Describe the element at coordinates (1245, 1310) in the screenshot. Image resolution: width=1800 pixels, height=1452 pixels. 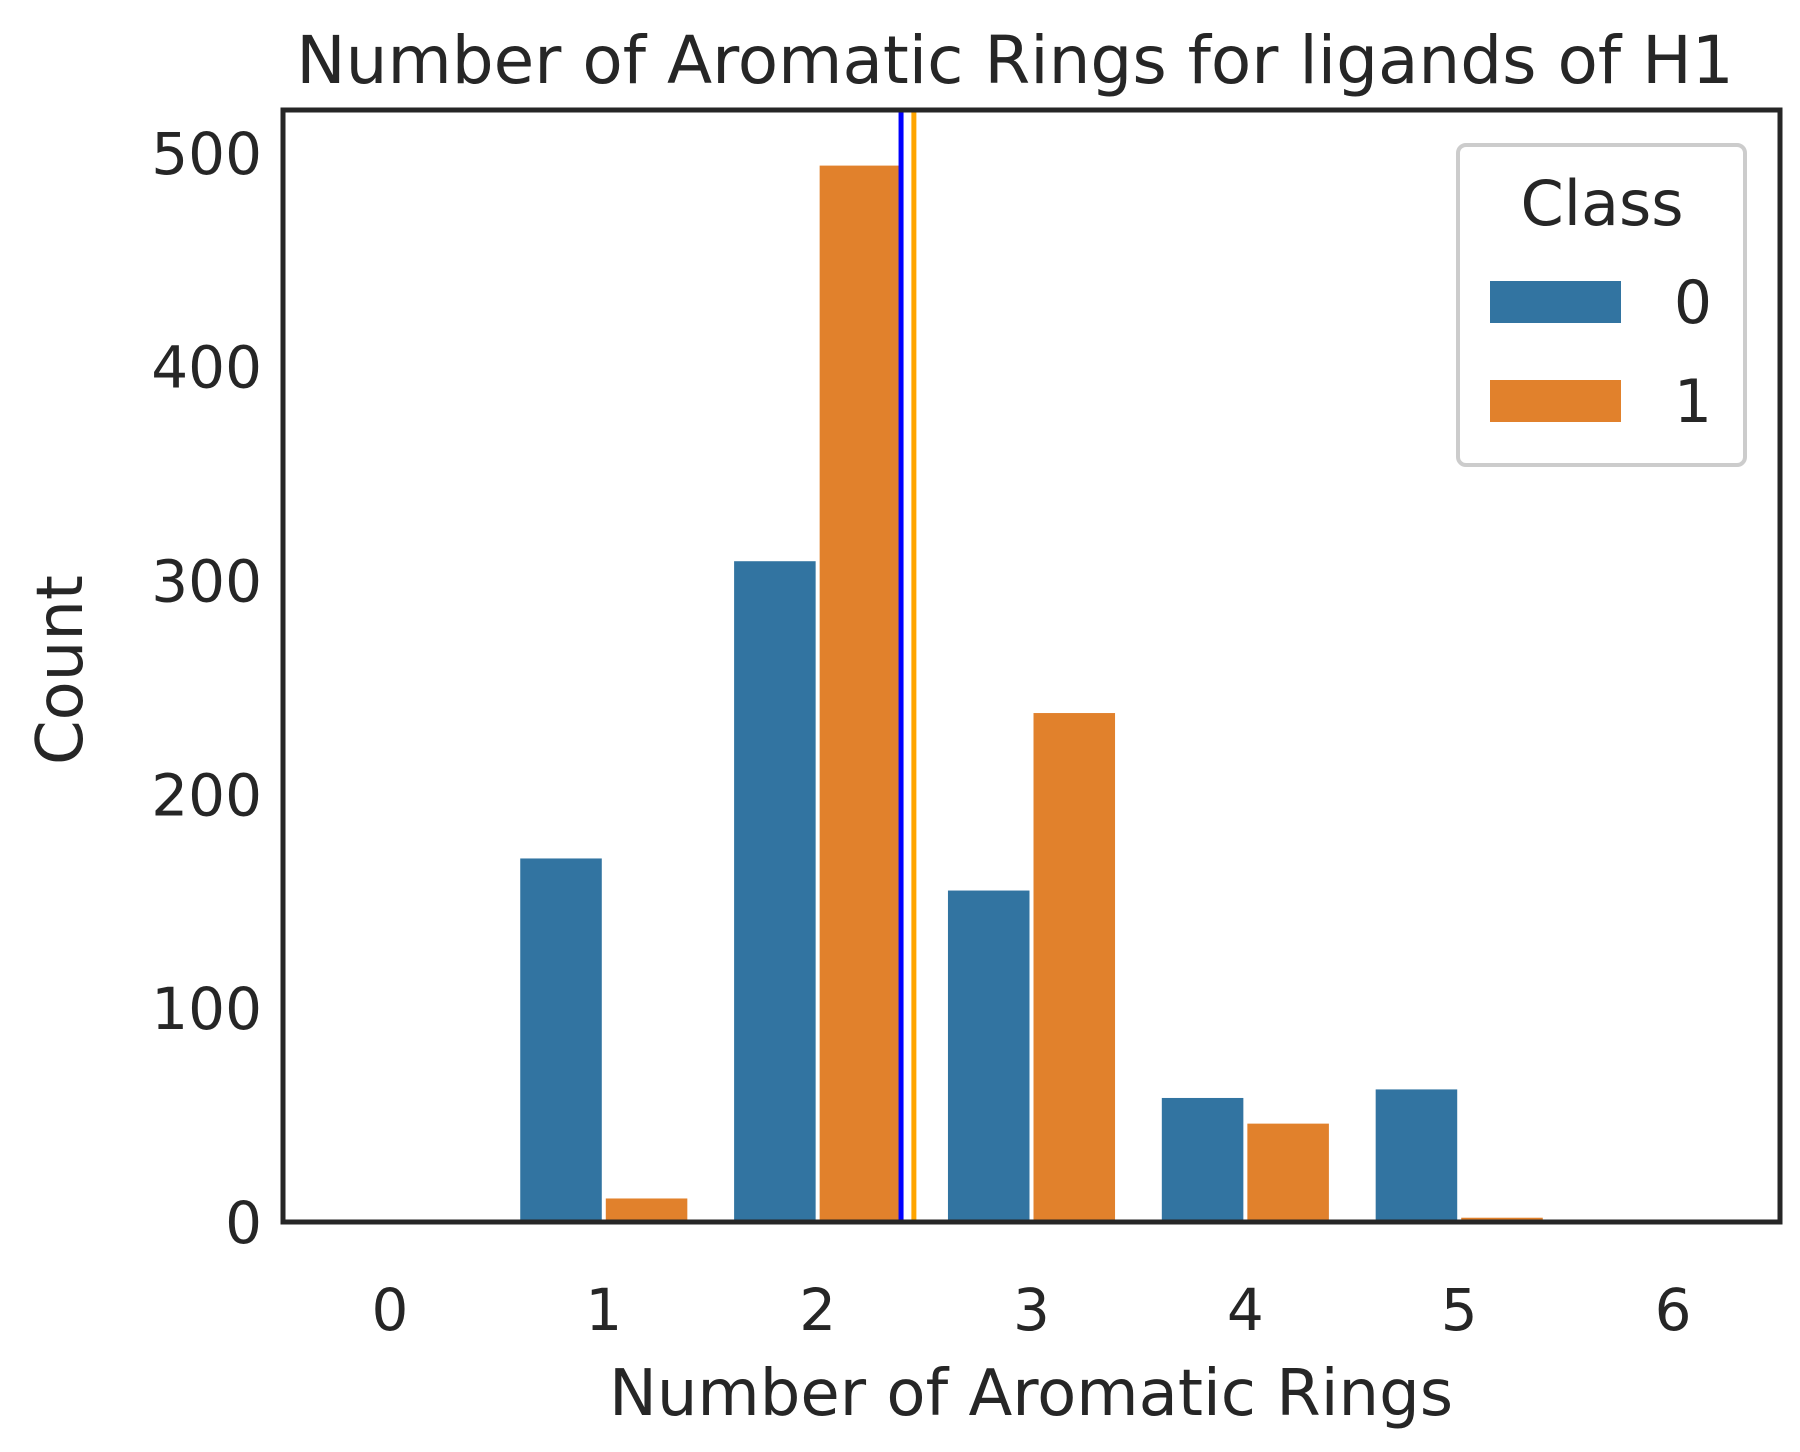
I see `x-tick-label: 4` at that location.